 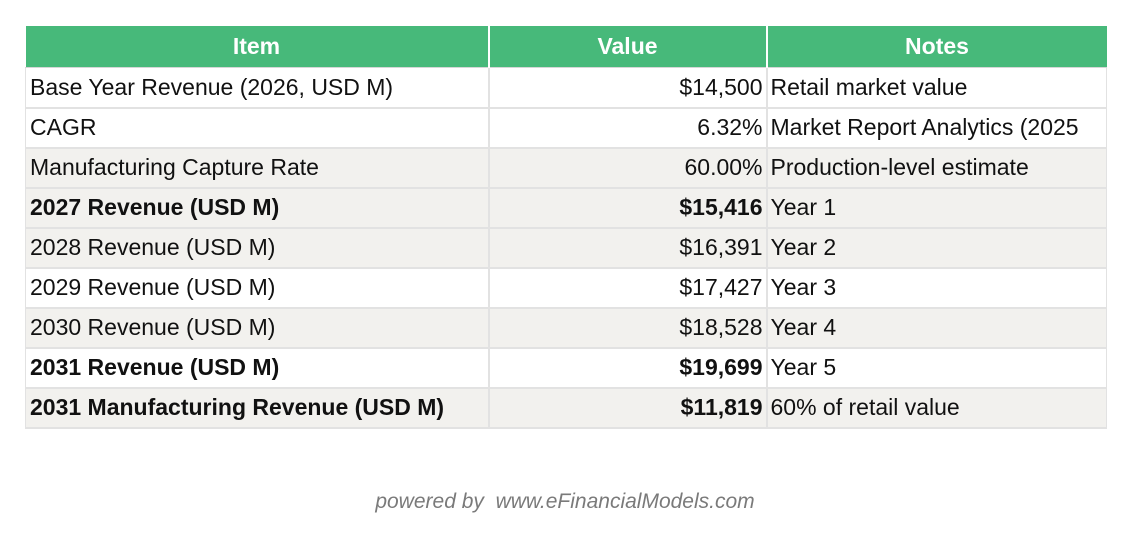 What do you see at coordinates (257, 88) in the screenshot?
I see `row-item-cell: Base Year Revenue (2026, USD M)` at bounding box center [257, 88].